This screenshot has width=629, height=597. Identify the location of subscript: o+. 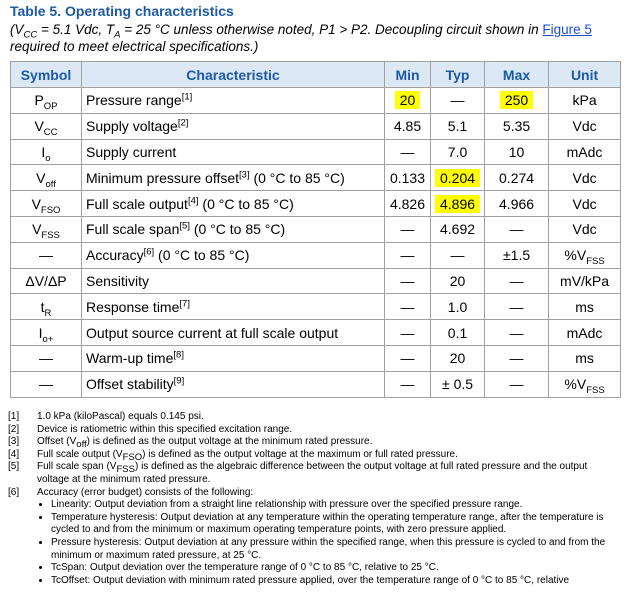
(48, 339).